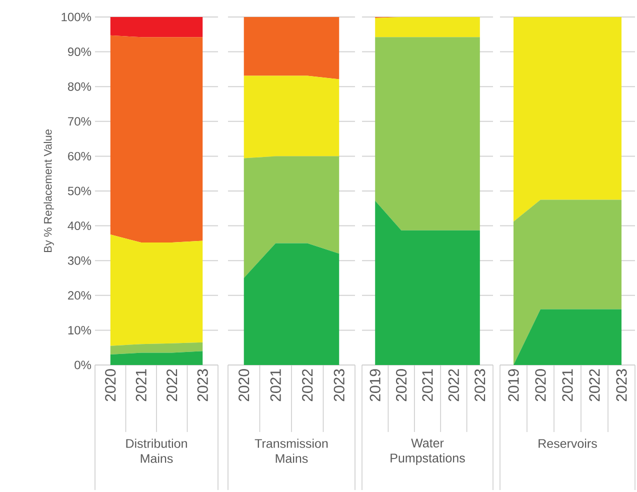 This screenshot has width=637, height=492. I want to click on y-tick-label: 0%, so click(83, 365).